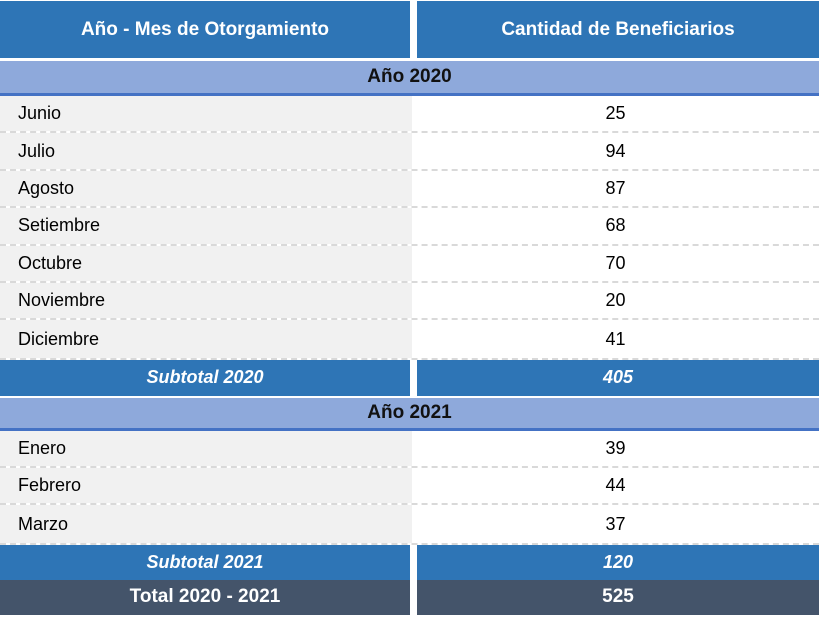 The height and width of the screenshot is (617, 819). I want to click on count-value: 20, so click(615, 300).